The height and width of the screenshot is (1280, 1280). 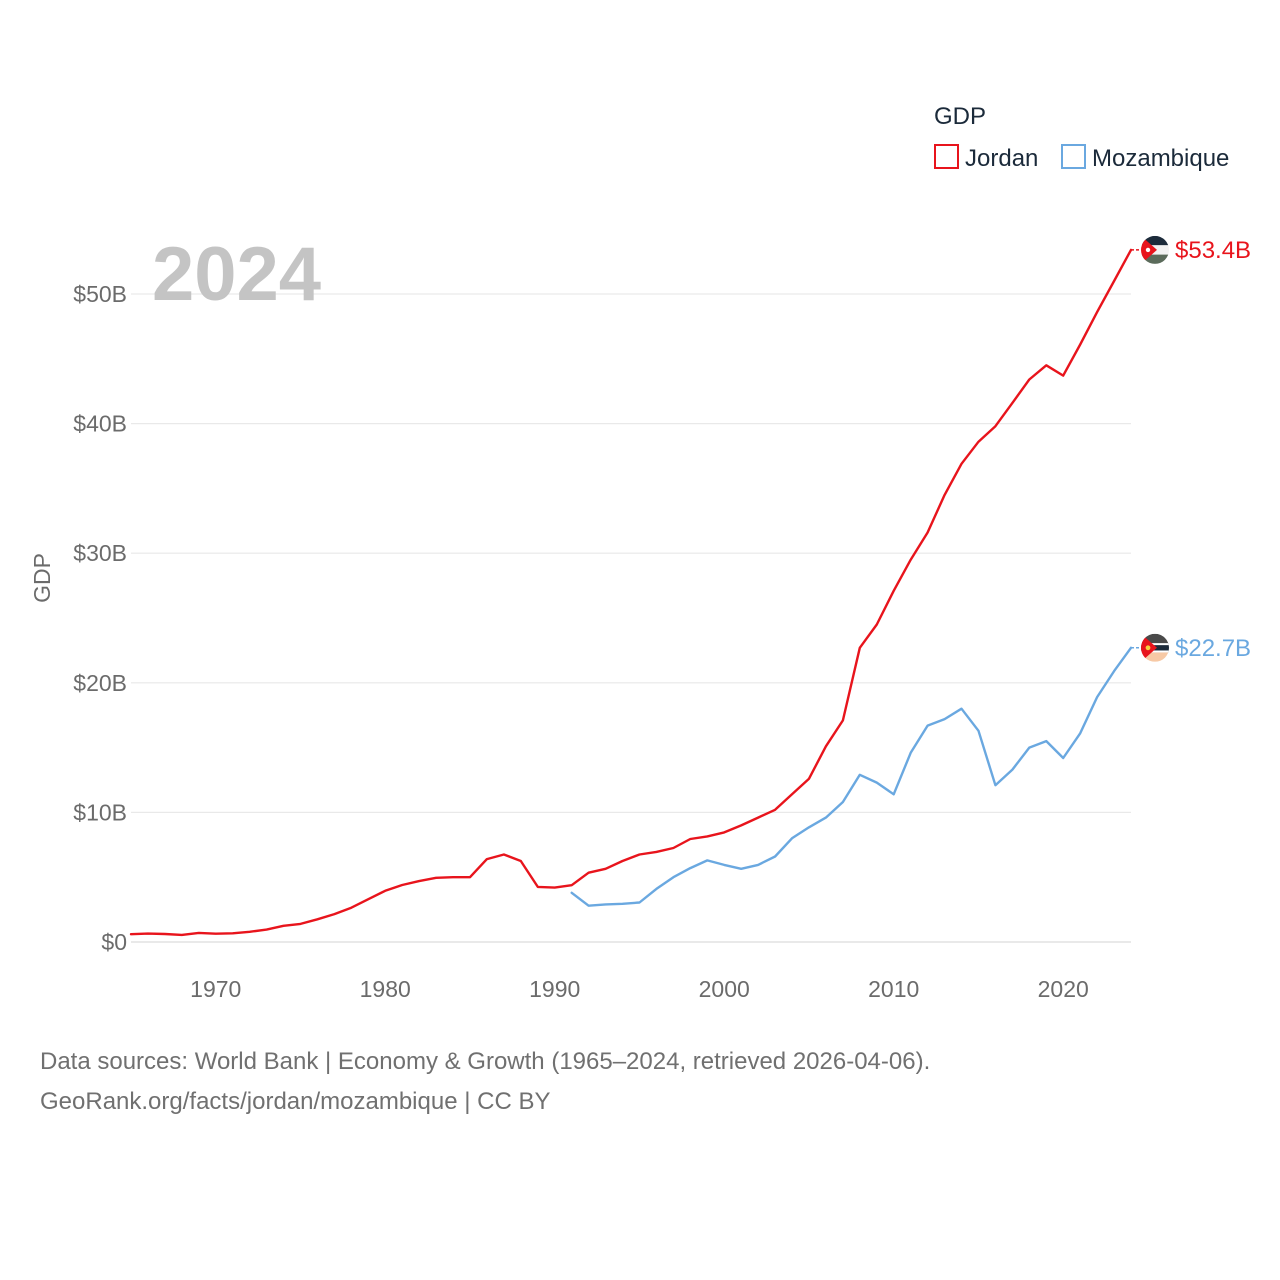 I want to click on x-axis-ticks: 1970 1980 1990 2000 2010 2020, so click(x=639, y=989).